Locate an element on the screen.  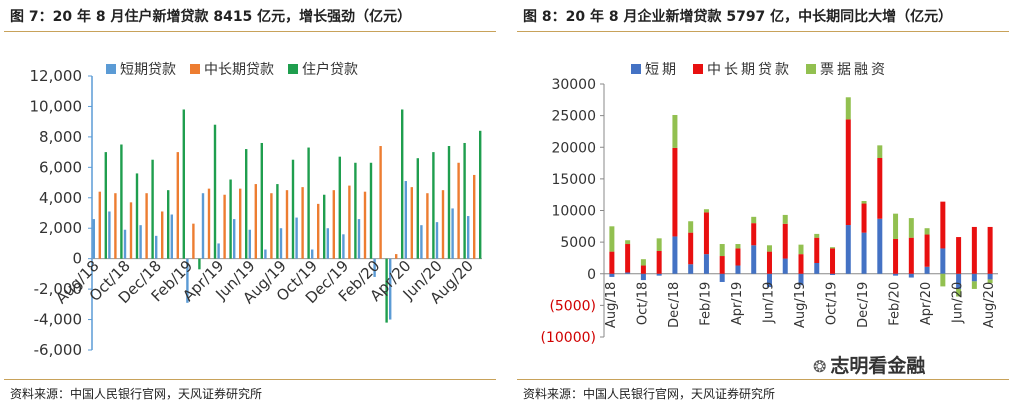
source-text: 资料来源：中国人民银行官网，天风证券研究所 is located at coordinates (649, 394).